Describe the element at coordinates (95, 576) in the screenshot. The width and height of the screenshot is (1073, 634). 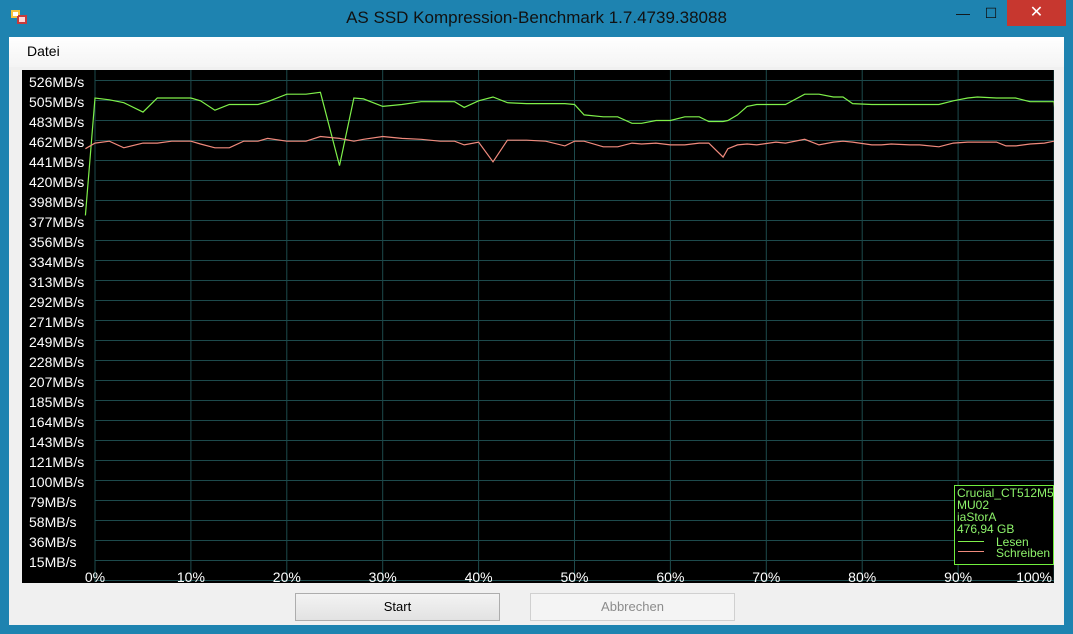
I see `x-tick-label: 0%` at that location.